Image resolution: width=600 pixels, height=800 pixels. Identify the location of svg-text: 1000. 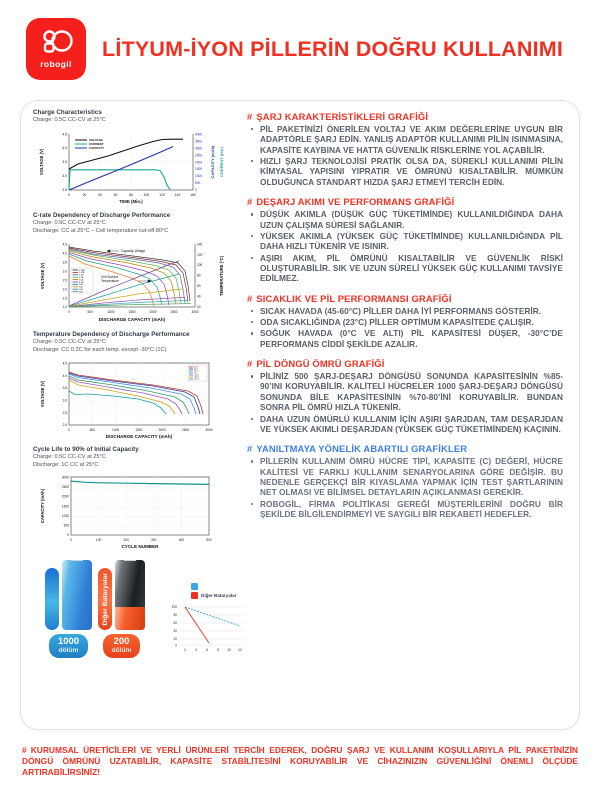
(115, 430).